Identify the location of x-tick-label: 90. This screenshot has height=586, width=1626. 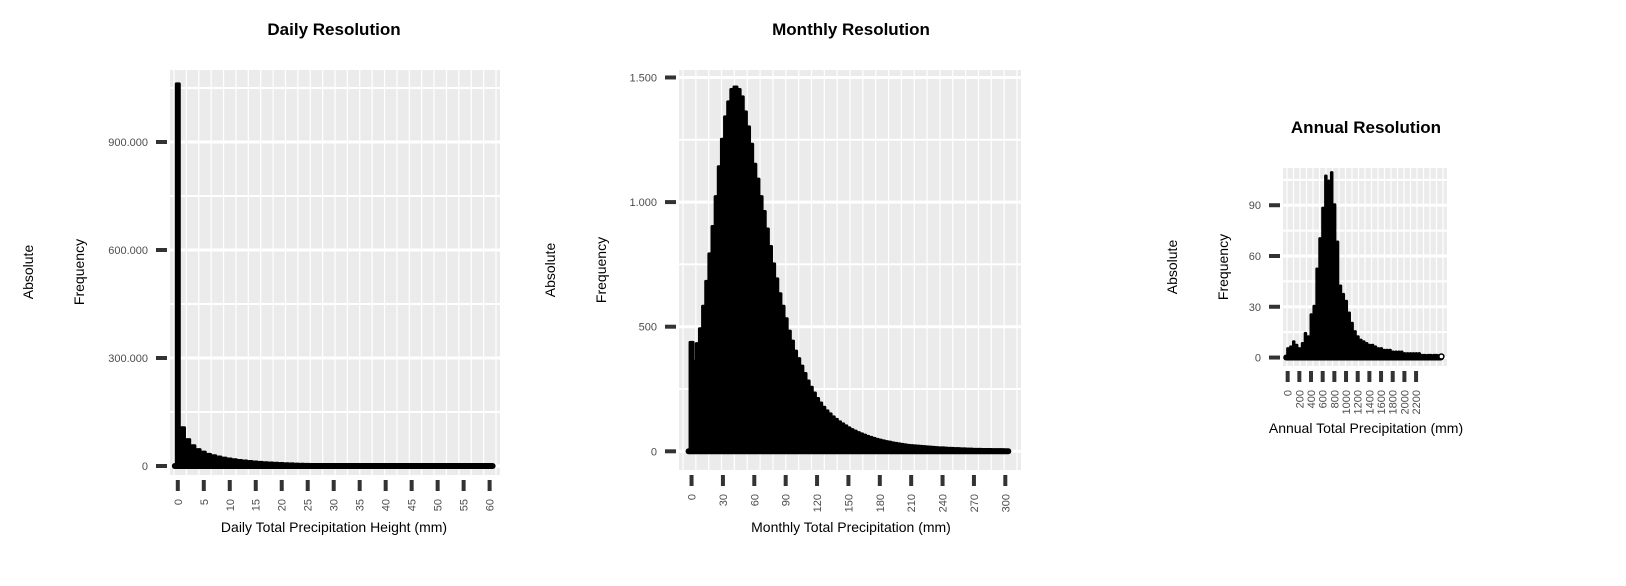
(787, 500).